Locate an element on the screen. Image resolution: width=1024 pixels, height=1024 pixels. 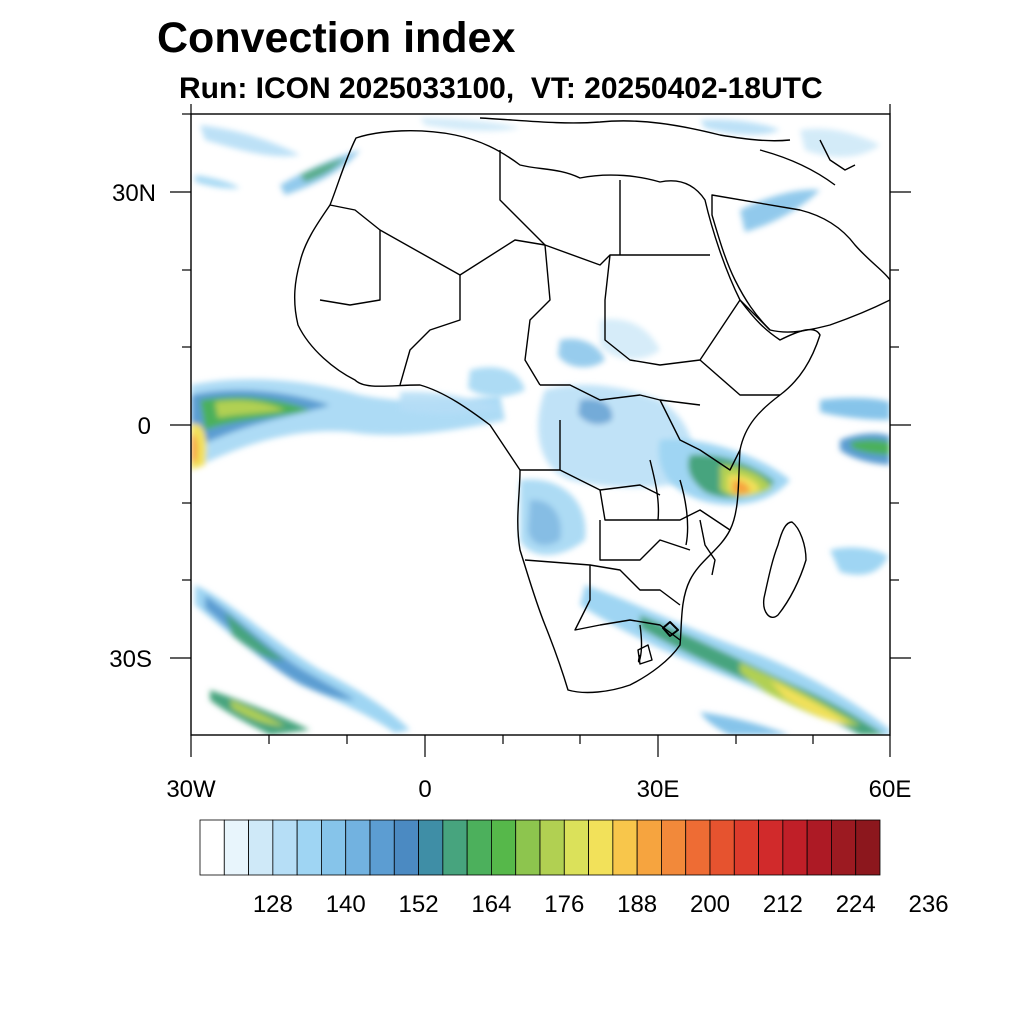
colorbar is located at coordinates (540, 847).